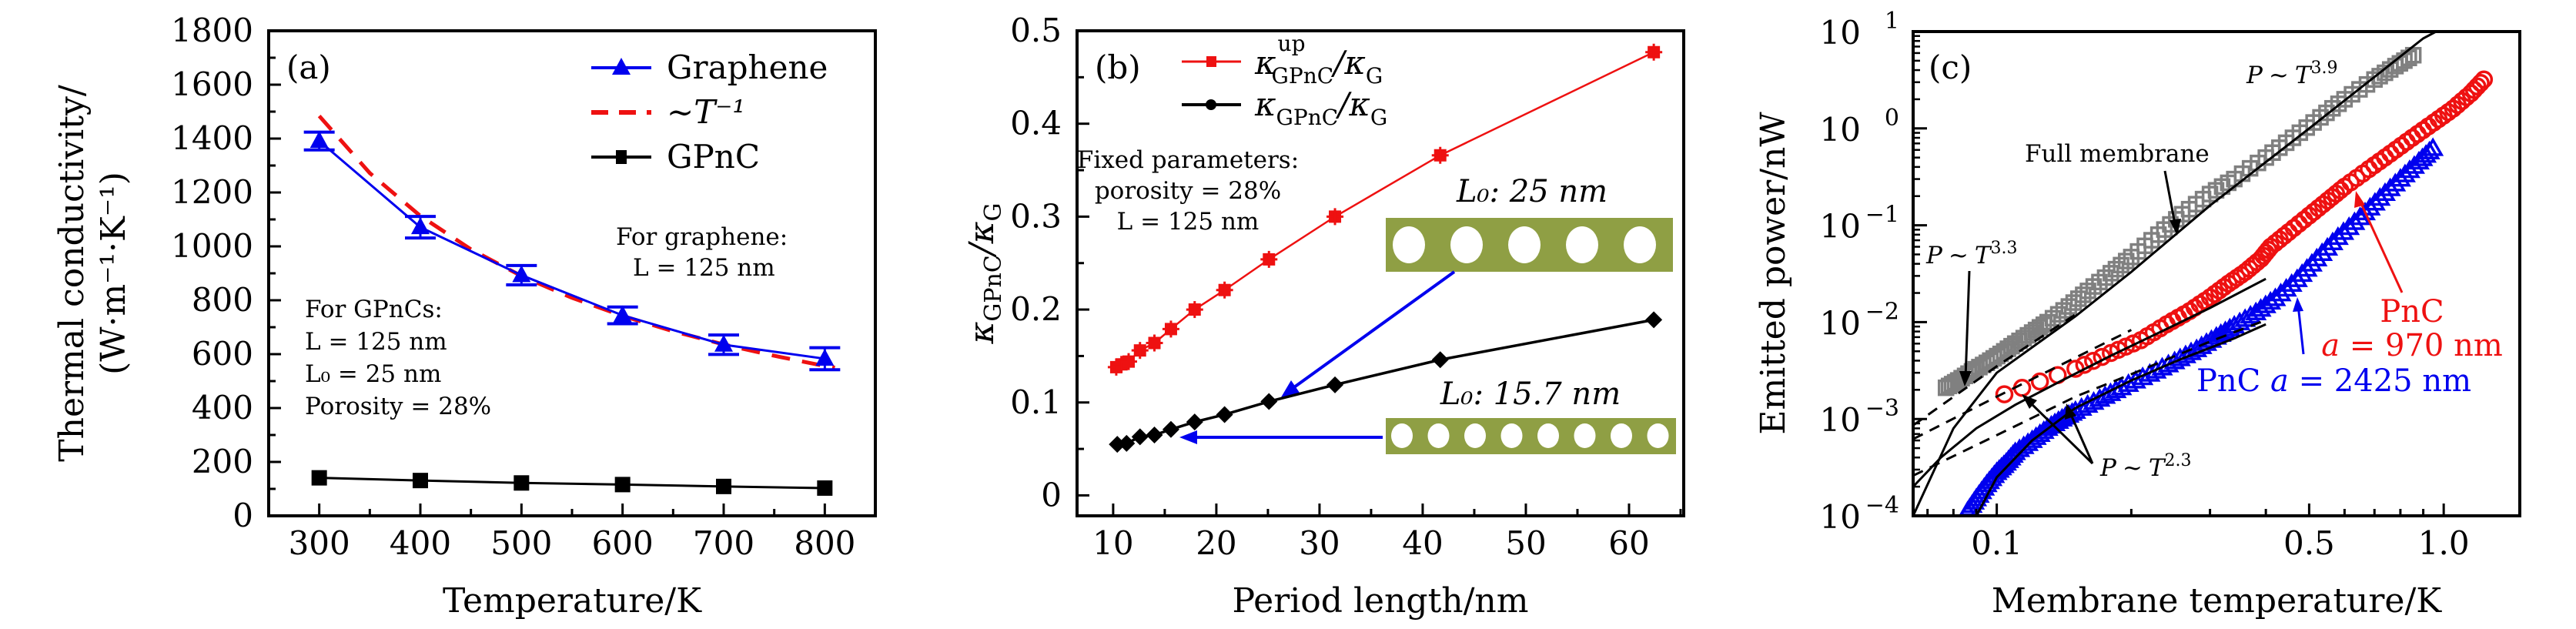 The height and width of the screenshot is (629, 2576). Describe the element at coordinates (622, 66) in the screenshot. I see `triangle-marker-icon` at that location.